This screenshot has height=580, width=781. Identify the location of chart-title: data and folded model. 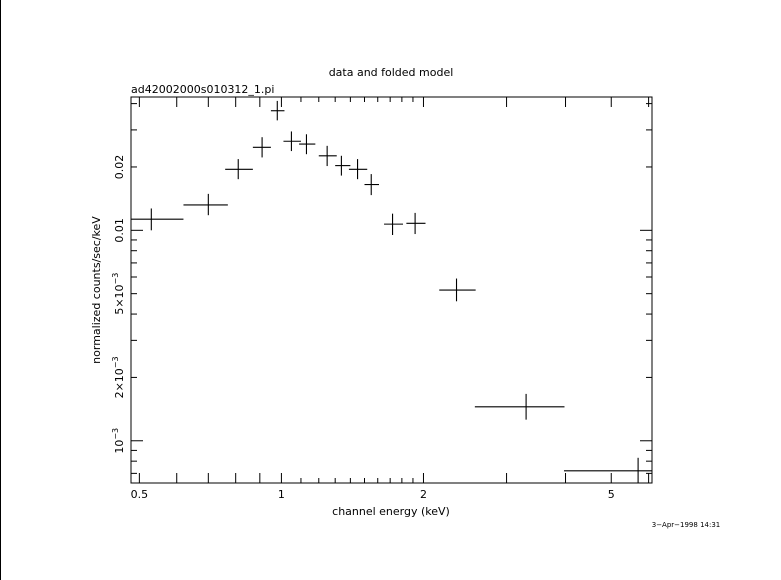
(391, 72).